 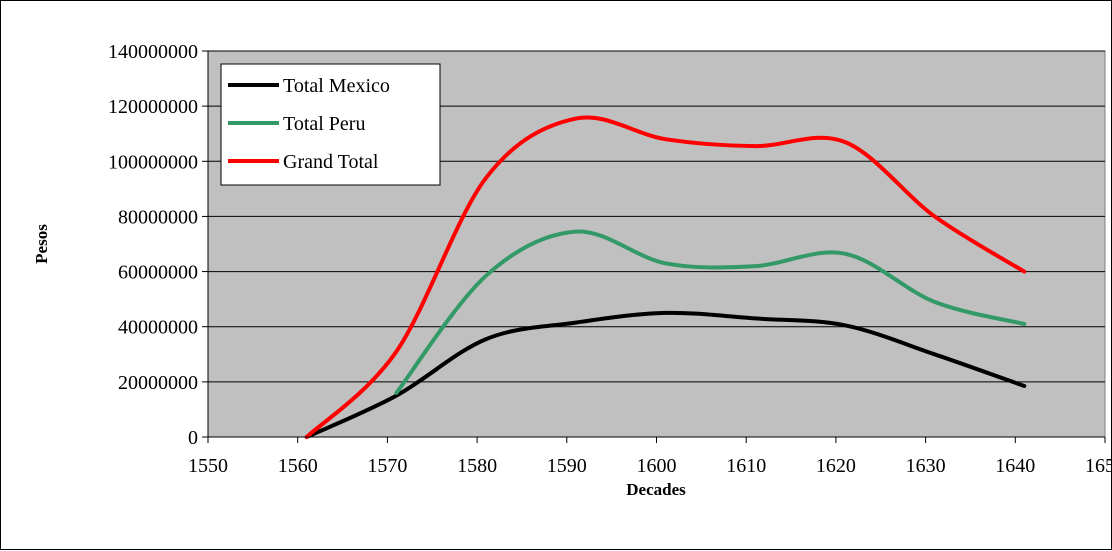 I want to click on legend-label-grand-total: Grand Total, so click(x=331, y=162).